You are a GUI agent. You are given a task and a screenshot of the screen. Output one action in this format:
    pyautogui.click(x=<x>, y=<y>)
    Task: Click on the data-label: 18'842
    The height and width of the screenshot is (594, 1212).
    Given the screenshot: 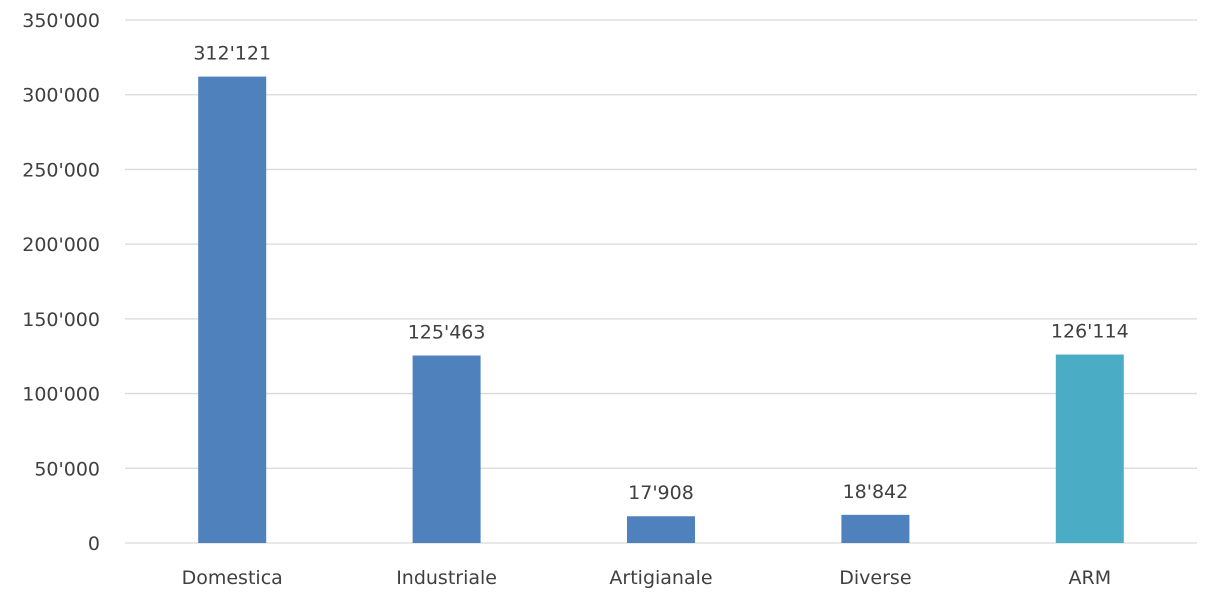 What is the action you would take?
    pyautogui.click(x=876, y=492)
    